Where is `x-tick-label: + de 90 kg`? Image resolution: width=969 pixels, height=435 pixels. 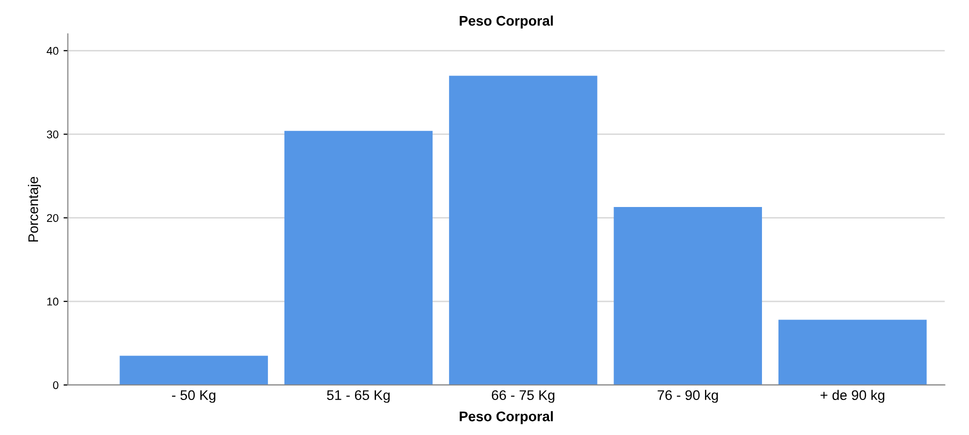 x-tick-label: + de 90 kg is located at coordinates (852, 396).